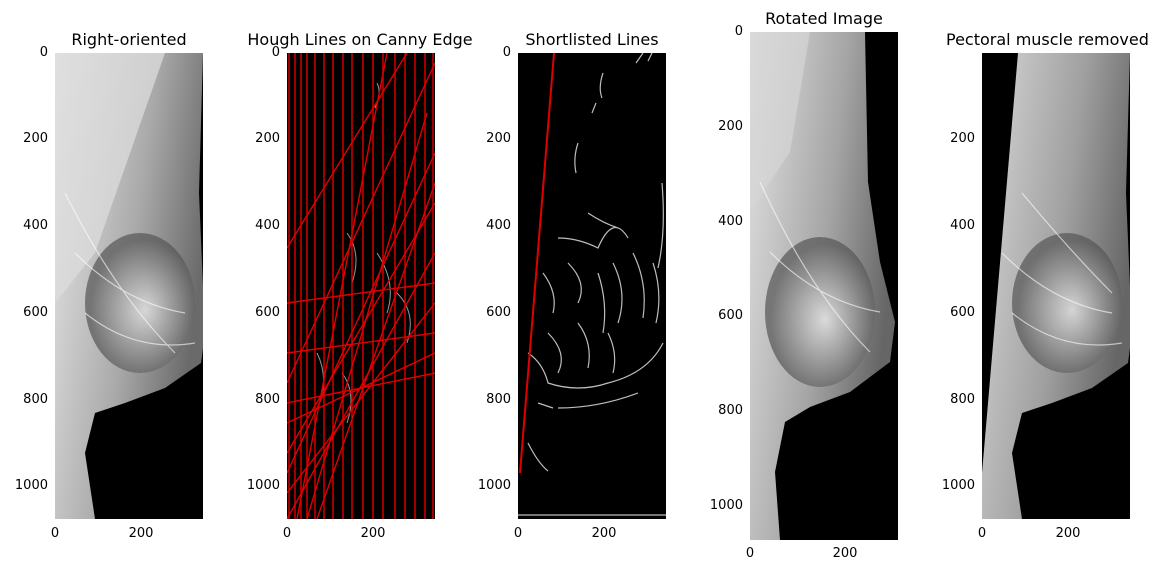 The image size is (1170, 573). What do you see at coordinates (824, 18) in the screenshot?
I see `panel-title: Rotated Image` at bounding box center [824, 18].